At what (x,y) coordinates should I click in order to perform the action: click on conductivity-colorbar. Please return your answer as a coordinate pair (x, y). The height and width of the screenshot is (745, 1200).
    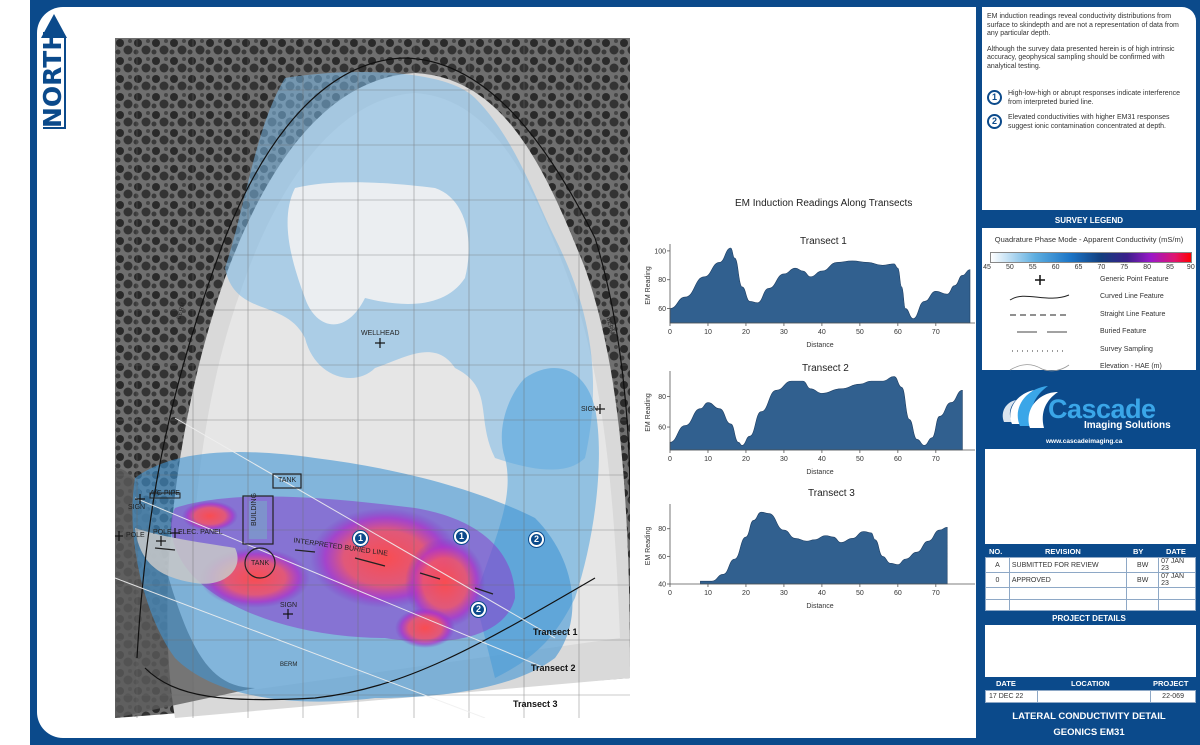
    Looking at the image, I should click on (1091, 257).